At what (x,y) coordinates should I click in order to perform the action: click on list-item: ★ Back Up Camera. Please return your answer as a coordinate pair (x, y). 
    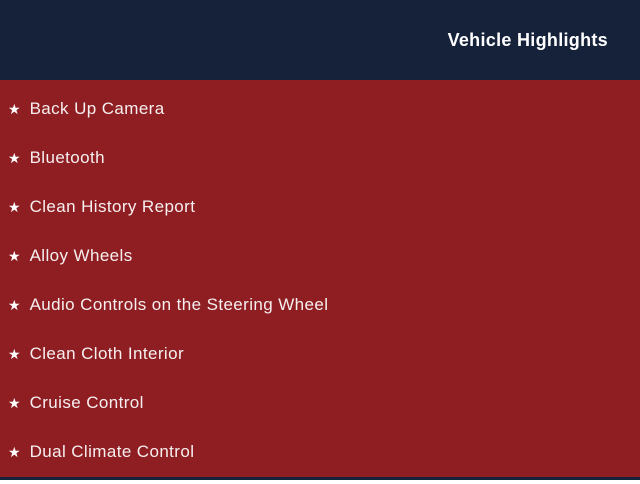
    Looking at the image, I should click on (320, 108).